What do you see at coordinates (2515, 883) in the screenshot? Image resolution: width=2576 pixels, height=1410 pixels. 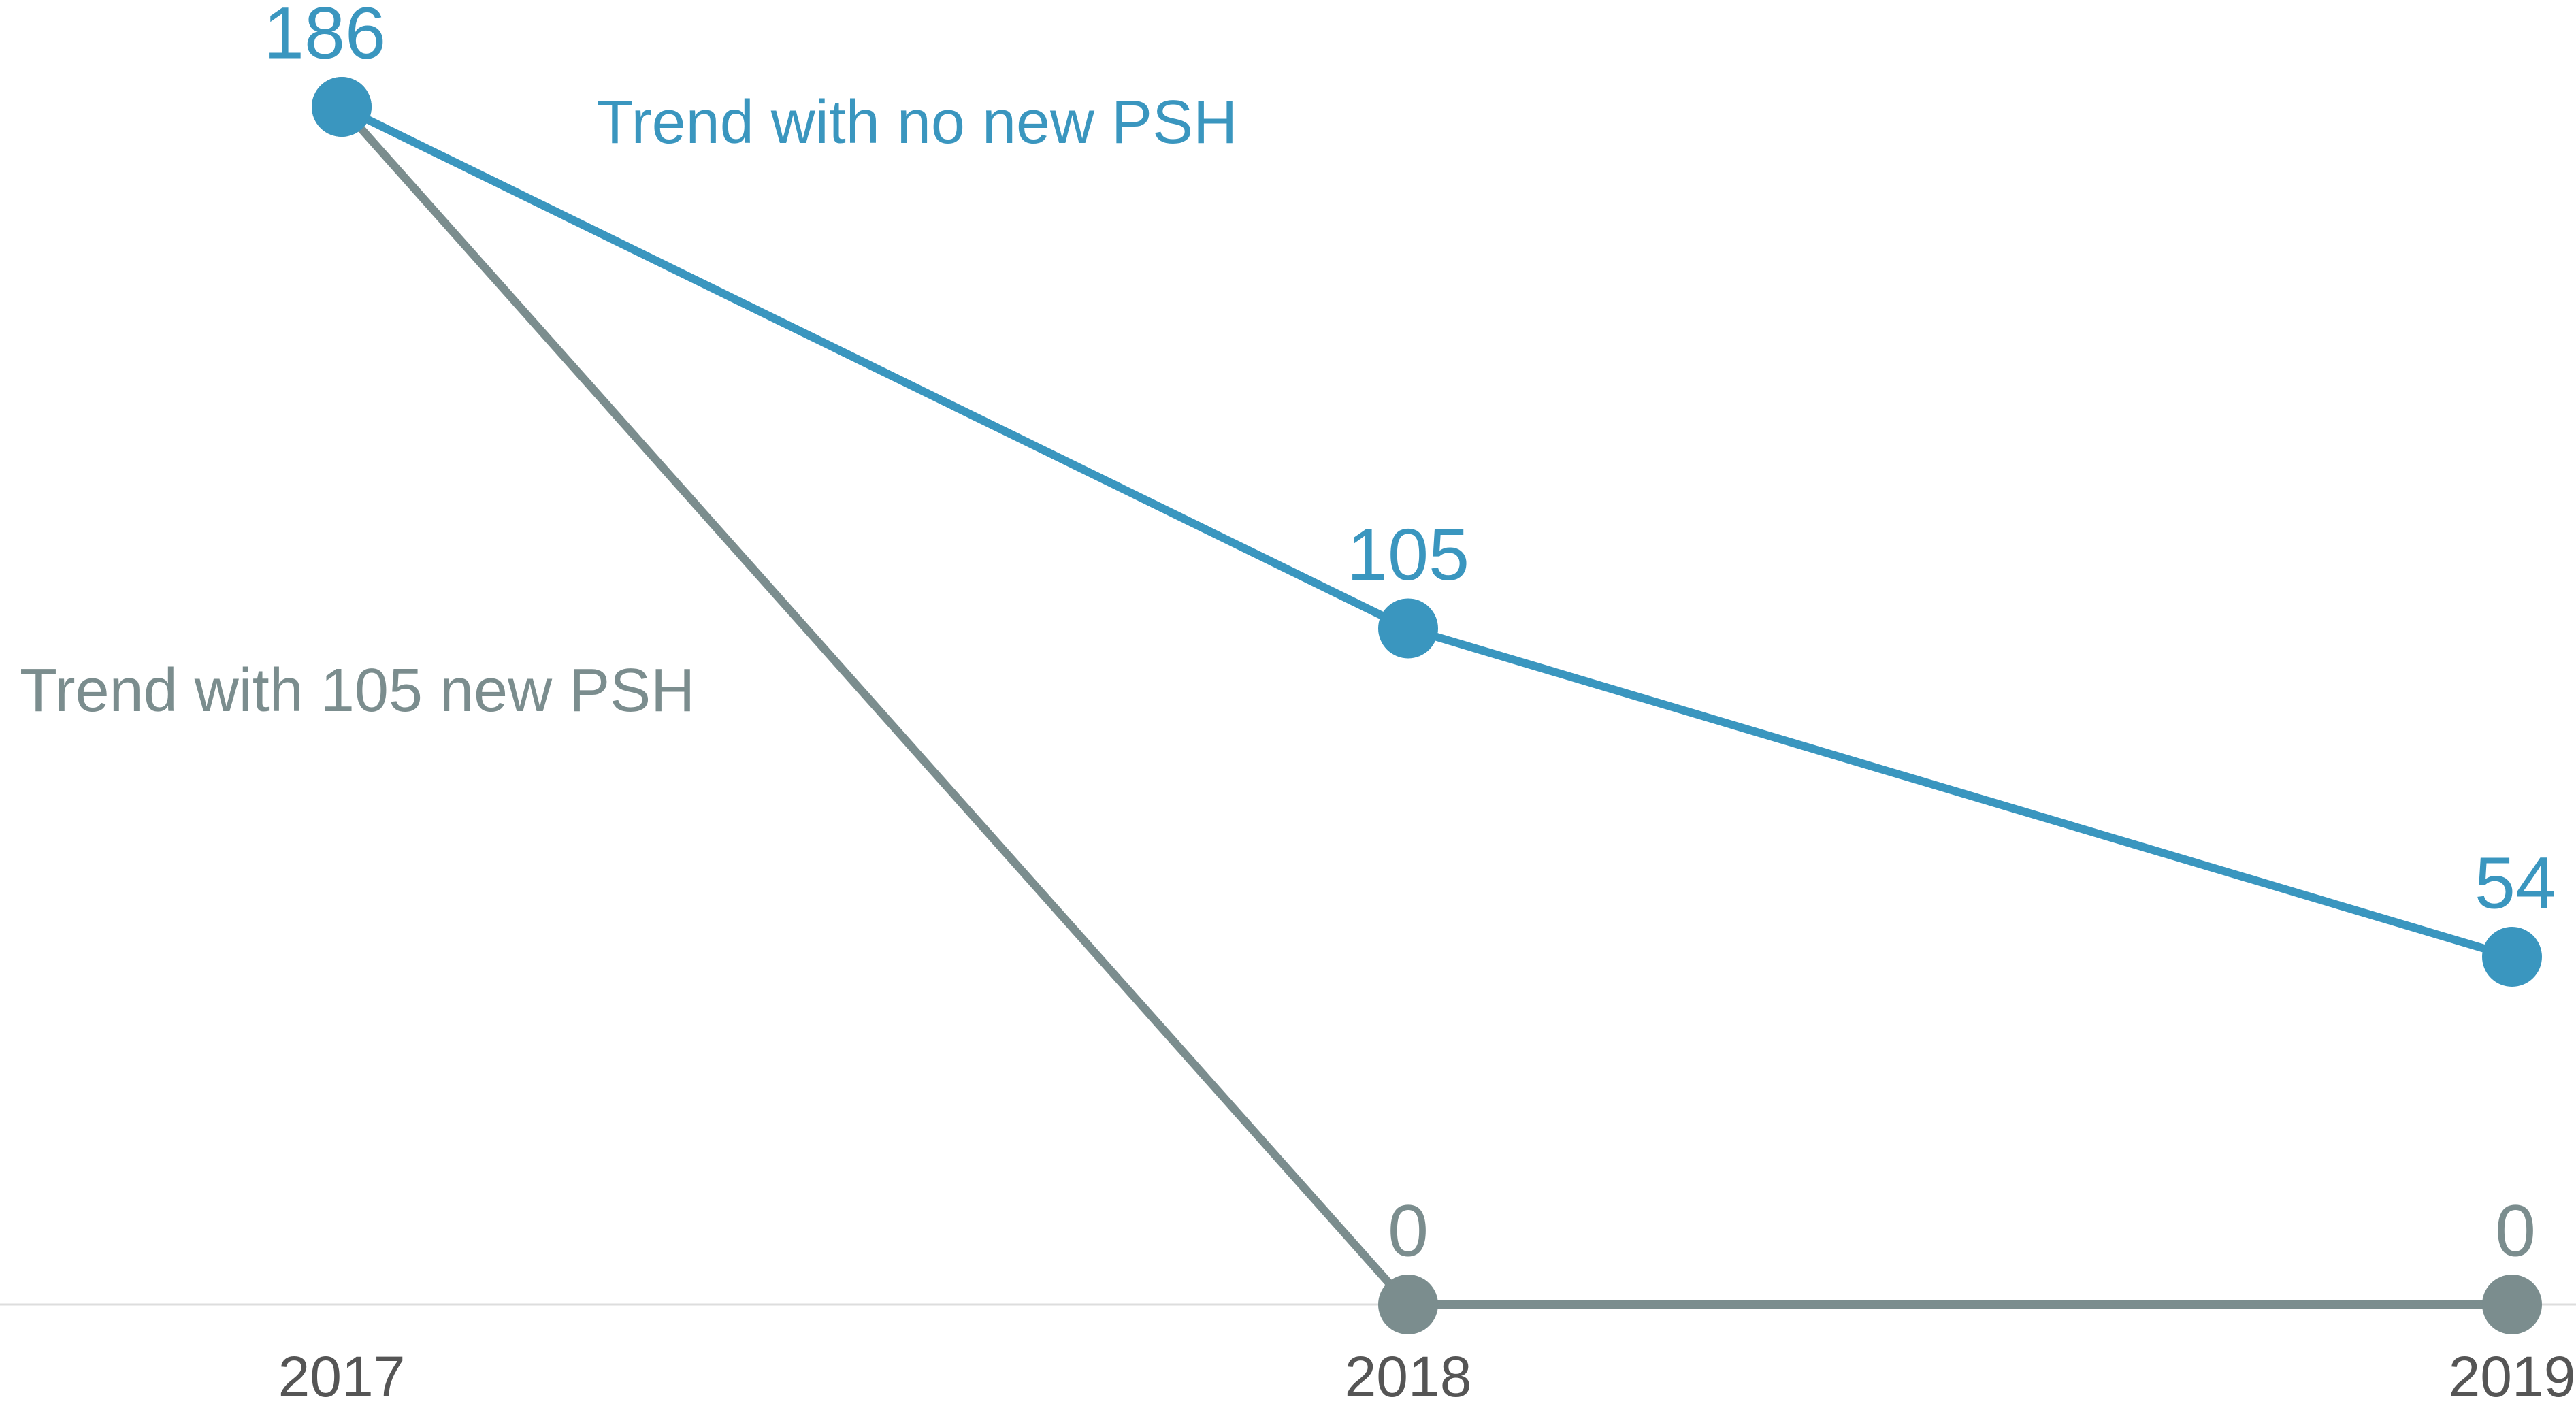 I see `data-label: 54` at bounding box center [2515, 883].